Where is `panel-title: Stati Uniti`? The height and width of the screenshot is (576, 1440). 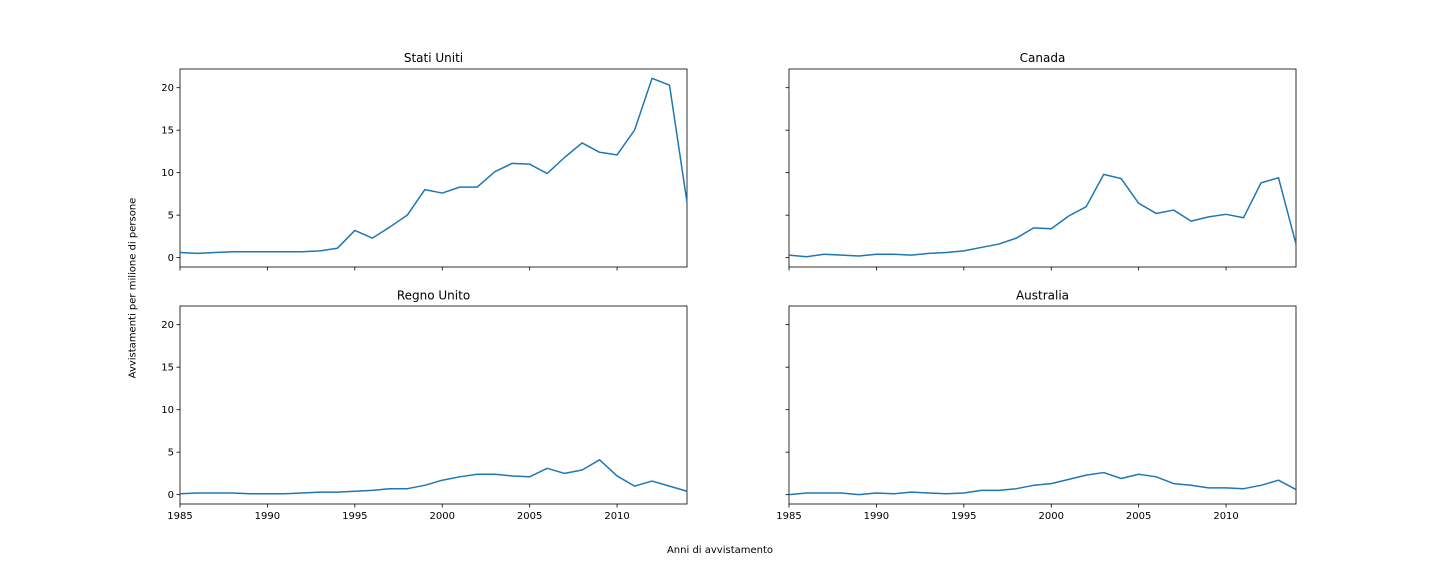 panel-title: Stati Uniti is located at coordinates (433, 58).